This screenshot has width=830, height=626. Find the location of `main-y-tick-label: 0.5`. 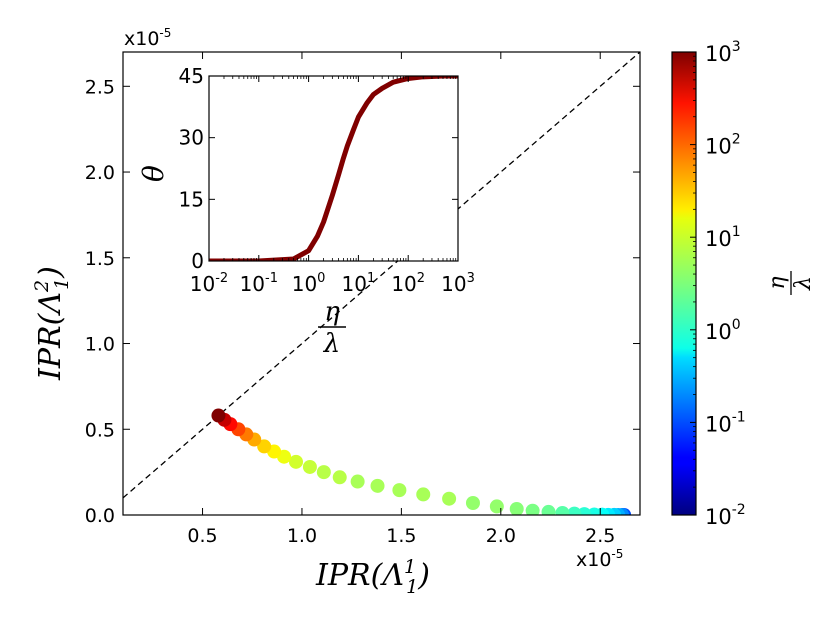

main-y-tick-label: 0.5 is located at coordinates (100, 430).